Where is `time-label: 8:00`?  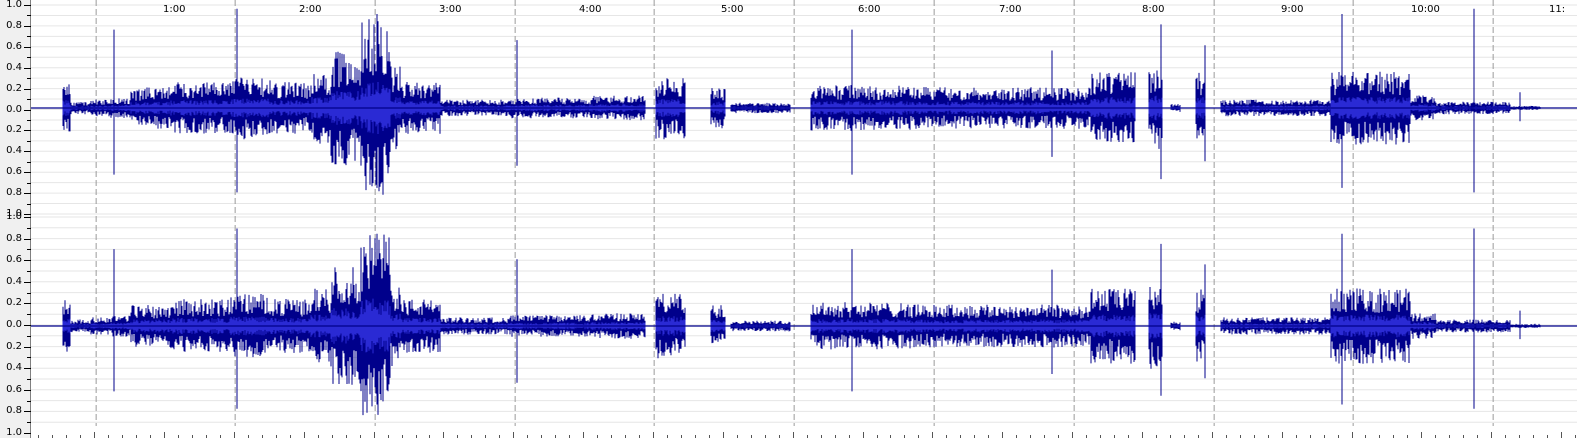 time-label: 8:00 is located at coordinates (1153, 9).